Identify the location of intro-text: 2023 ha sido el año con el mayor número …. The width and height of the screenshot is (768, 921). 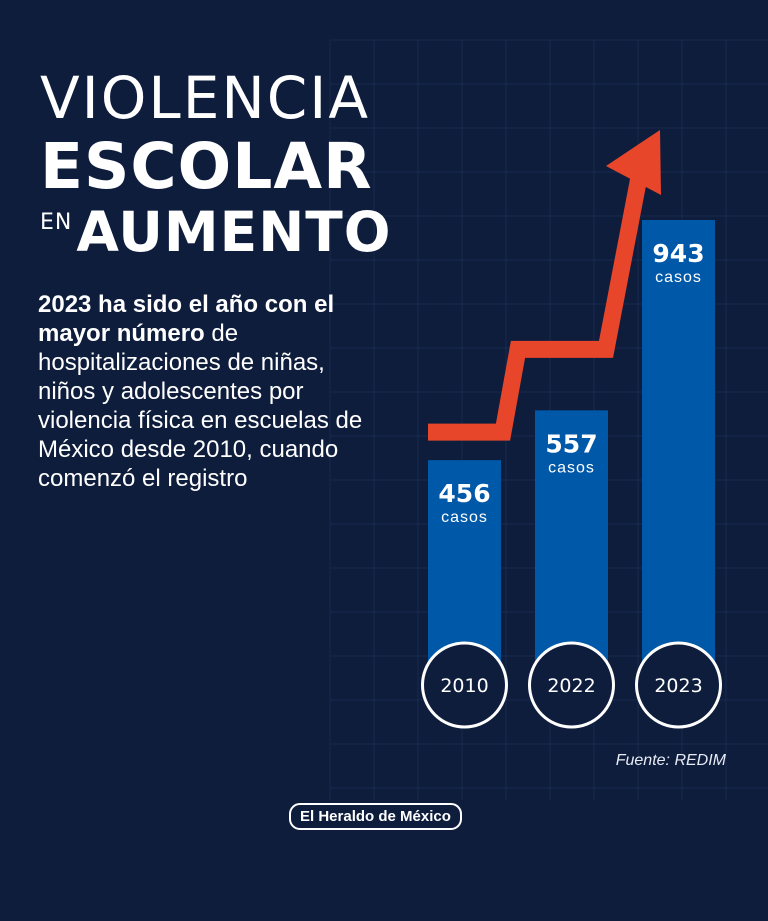
(213, 391).